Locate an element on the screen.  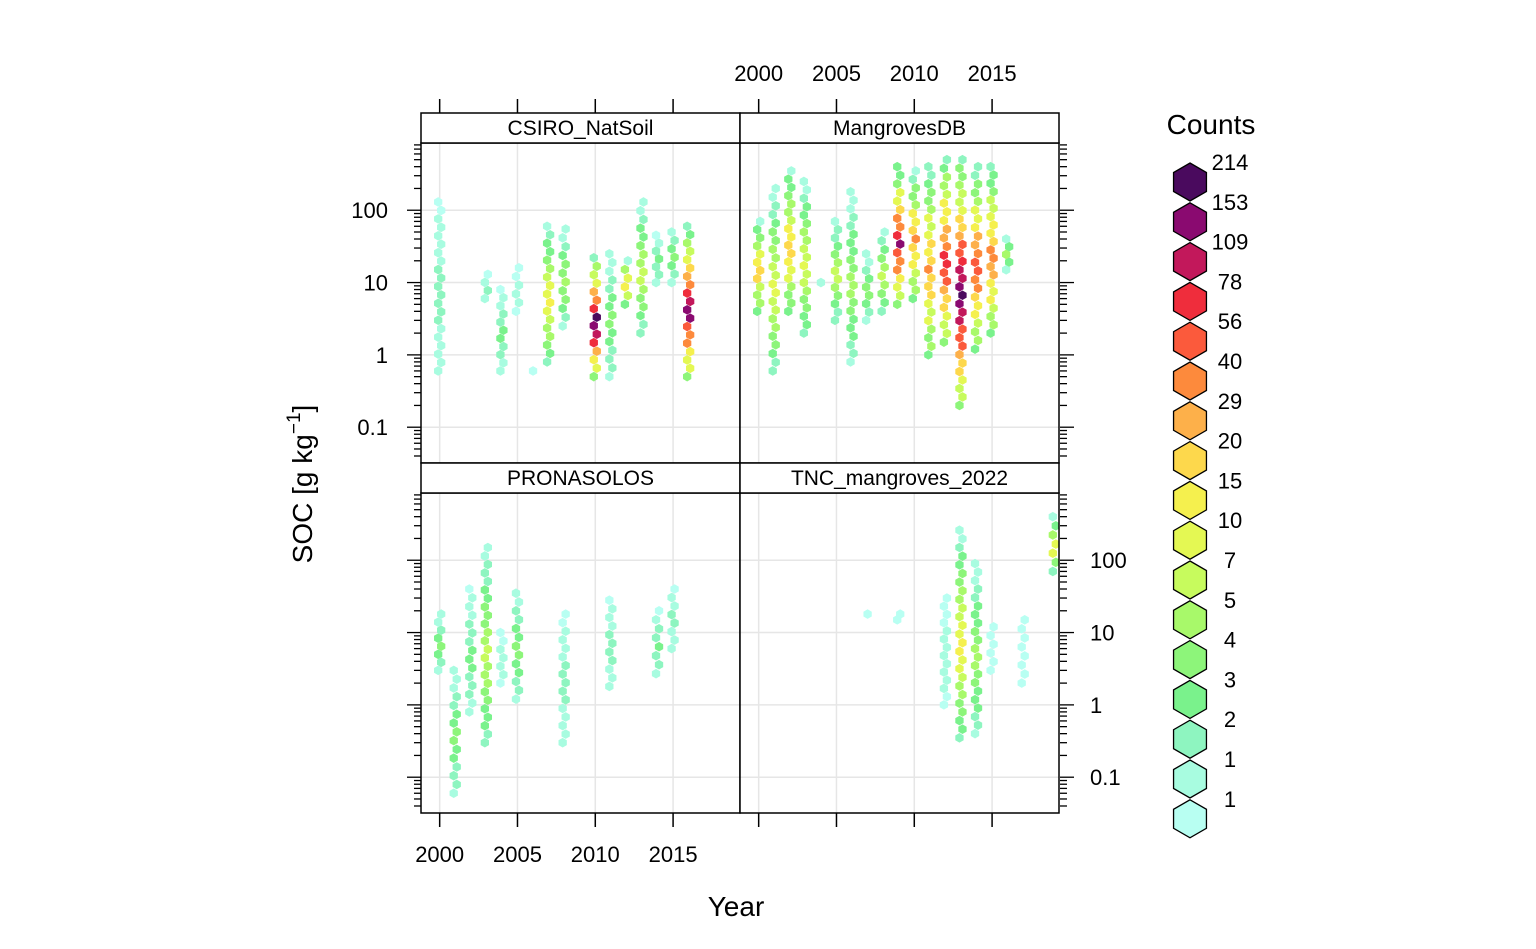
legend-label: 56 is located at coordinates (1230, 321).